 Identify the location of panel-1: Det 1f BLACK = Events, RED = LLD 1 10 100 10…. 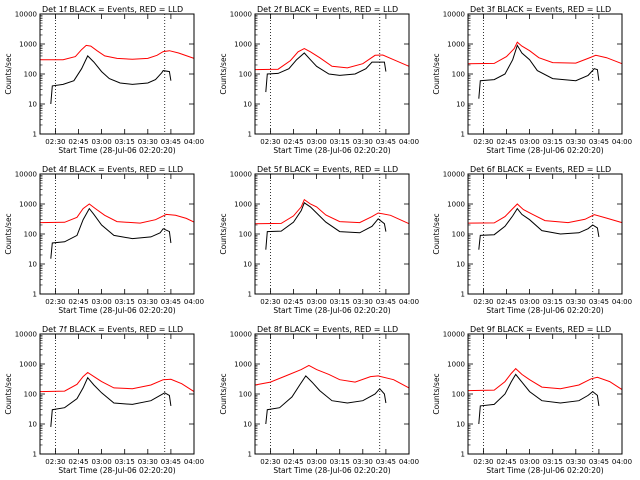
(104, 80).